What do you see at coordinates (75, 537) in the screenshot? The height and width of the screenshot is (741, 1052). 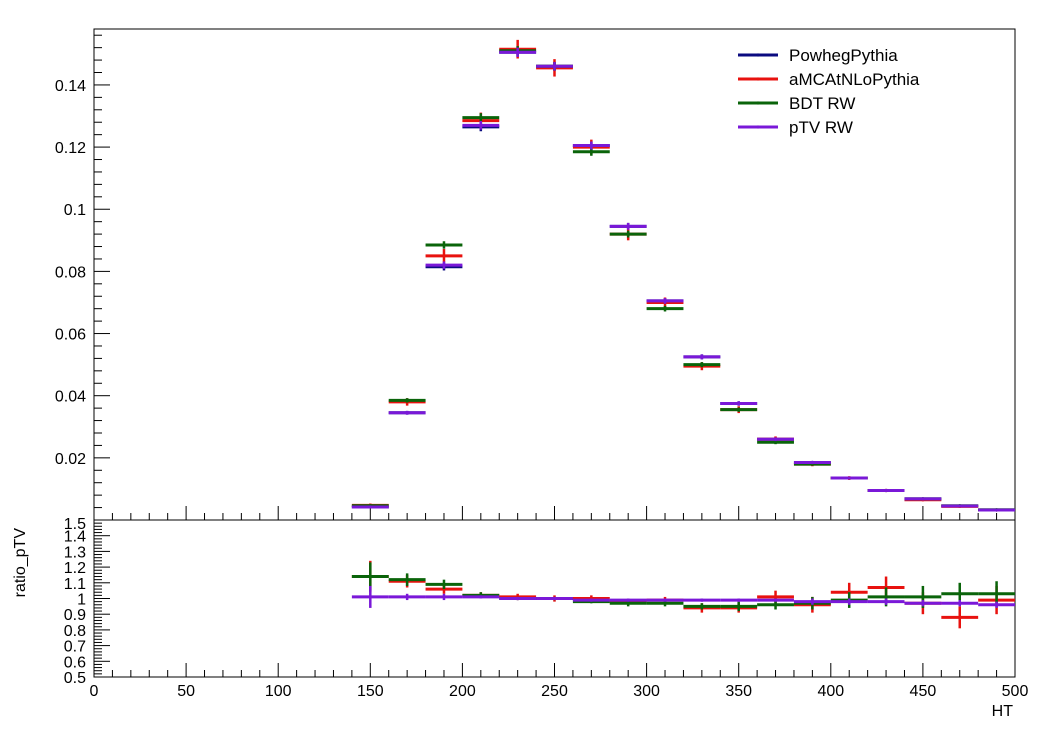 I see `ratio-y-tick-label: 1.4` at bounding box center [75, 537].